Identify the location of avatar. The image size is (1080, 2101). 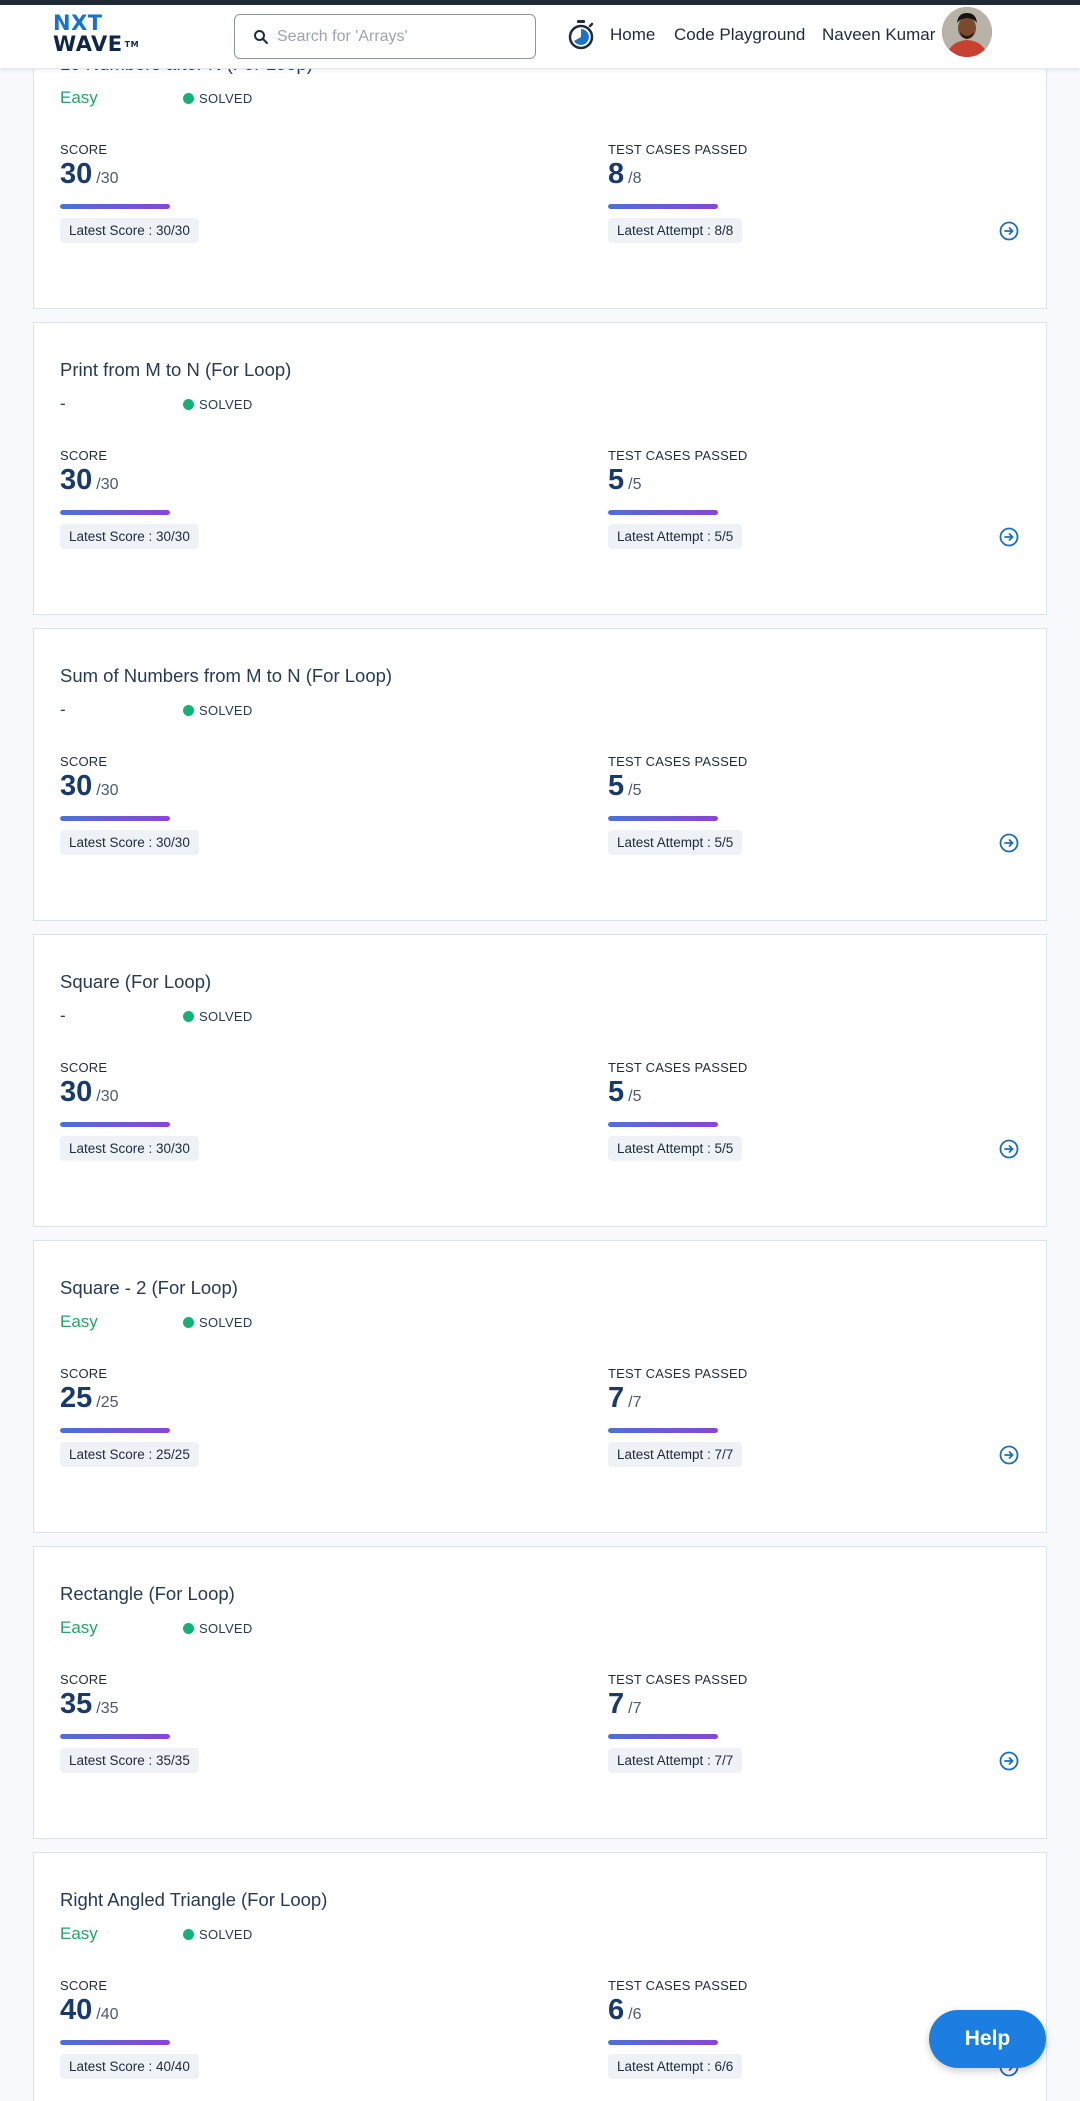
(967, 32).